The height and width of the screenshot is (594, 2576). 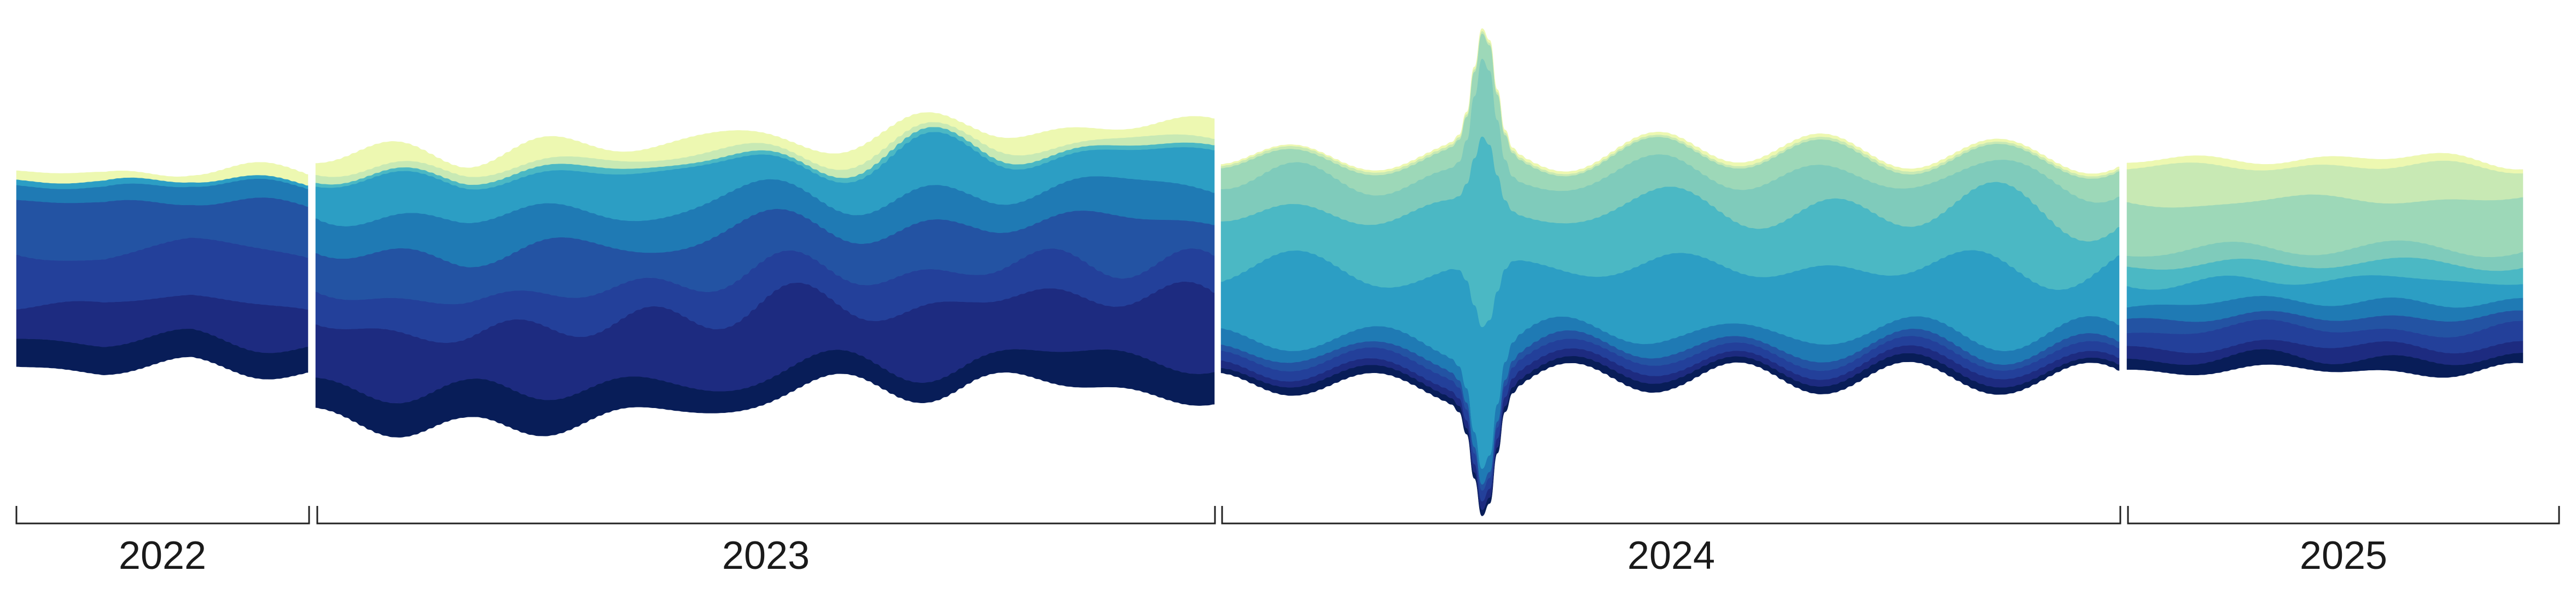 What do you see at coordinates (162, 556) in the screenshot?
I see `year-label-2022: 2022` at bounding box center [162, 556].